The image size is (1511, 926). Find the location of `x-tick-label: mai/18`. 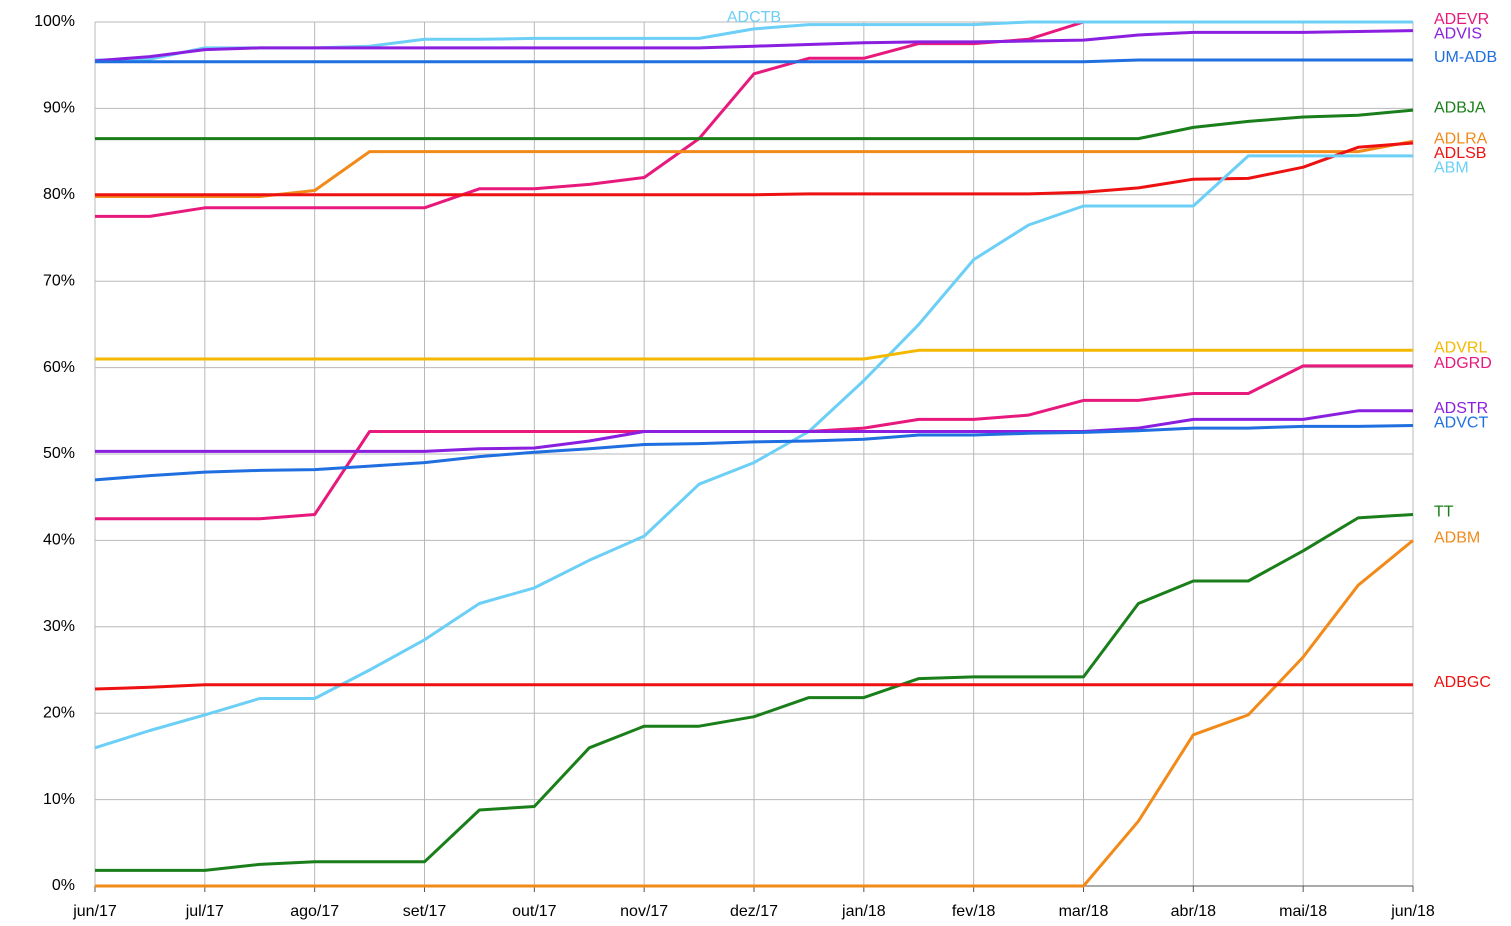

x-tick-label: mai/18 is located at coordinates (1303, 911).